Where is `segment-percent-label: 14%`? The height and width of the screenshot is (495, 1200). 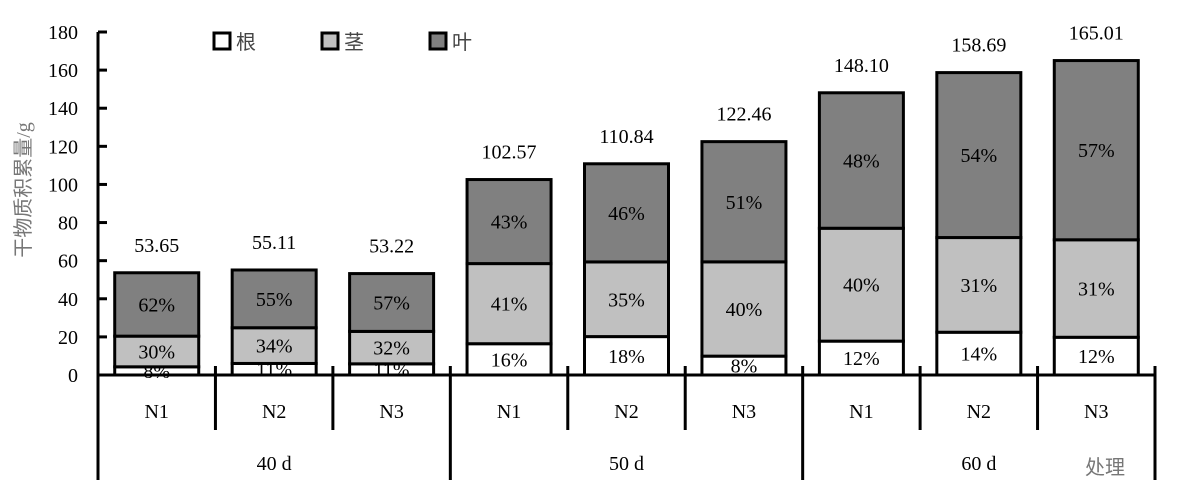 segment-percent-label: 14% is located at coordinates (978, 355).